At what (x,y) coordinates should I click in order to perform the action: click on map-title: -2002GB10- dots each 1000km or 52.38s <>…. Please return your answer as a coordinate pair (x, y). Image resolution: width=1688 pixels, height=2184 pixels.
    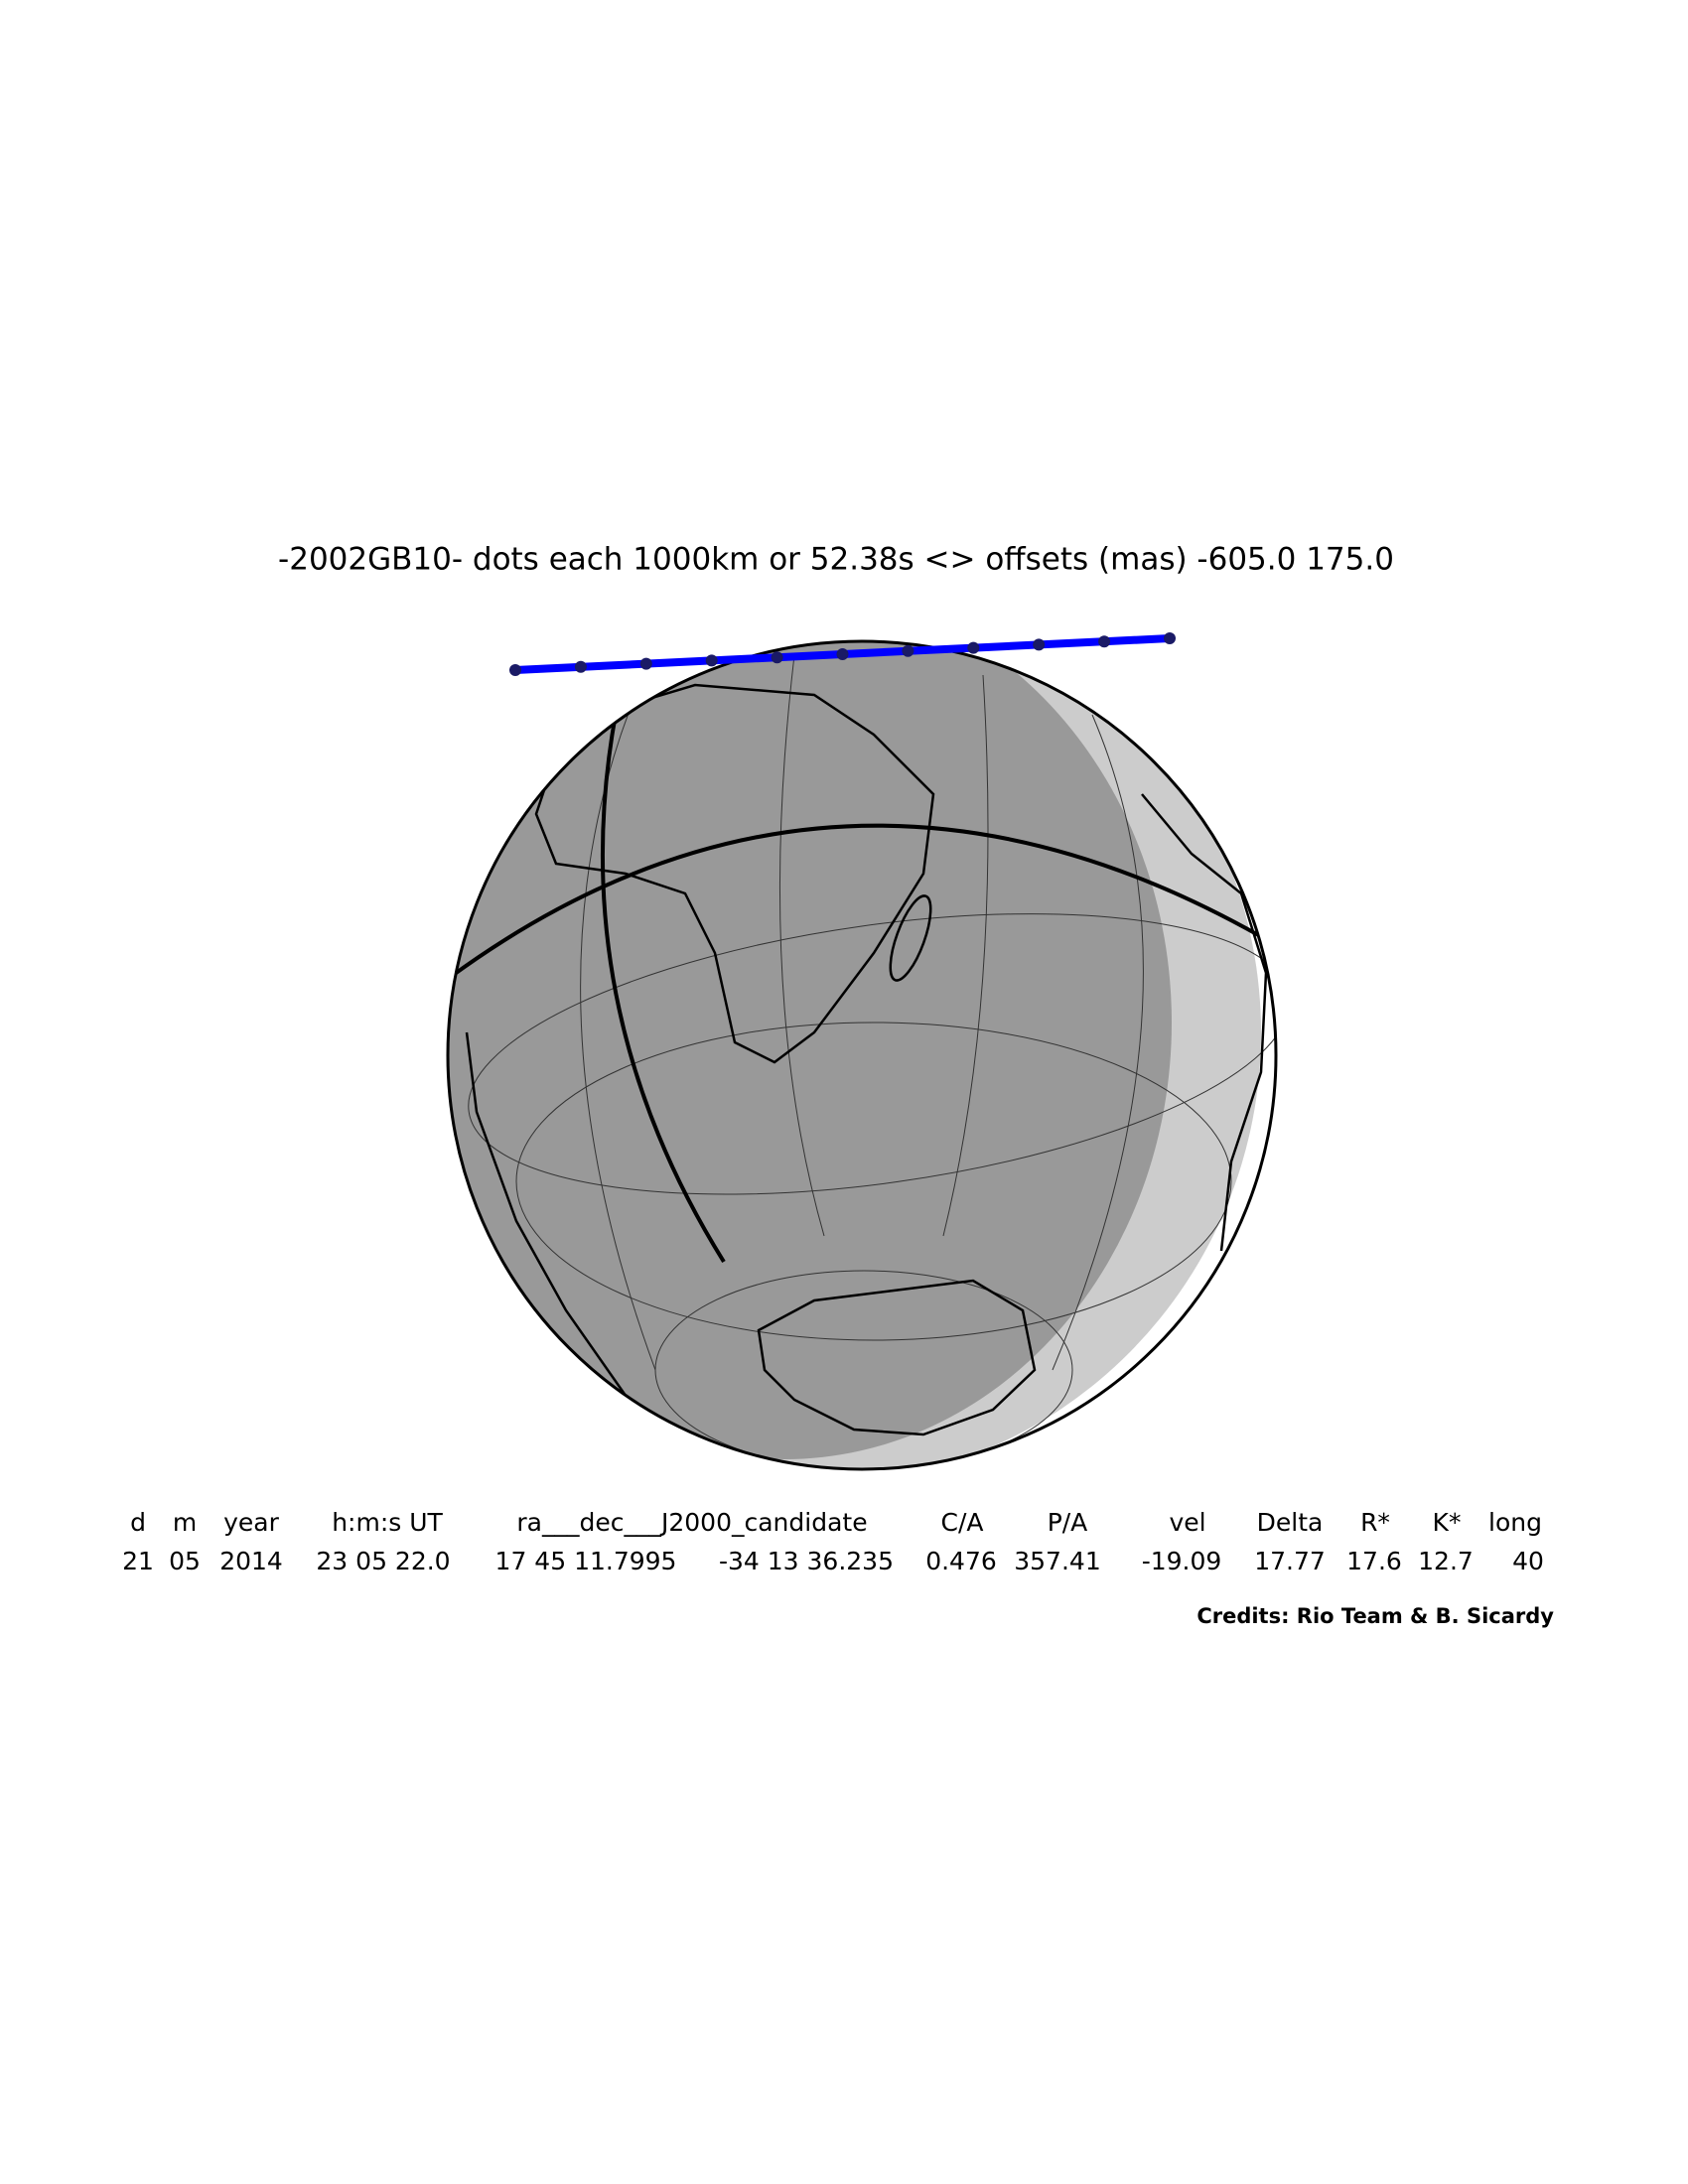
    Looking at the image, I should click on (836, 560).